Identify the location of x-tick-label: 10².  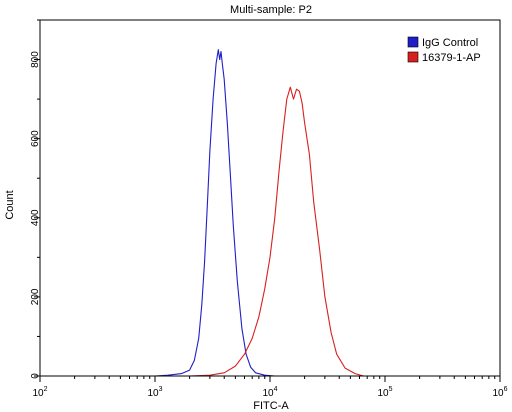
(39, 392).